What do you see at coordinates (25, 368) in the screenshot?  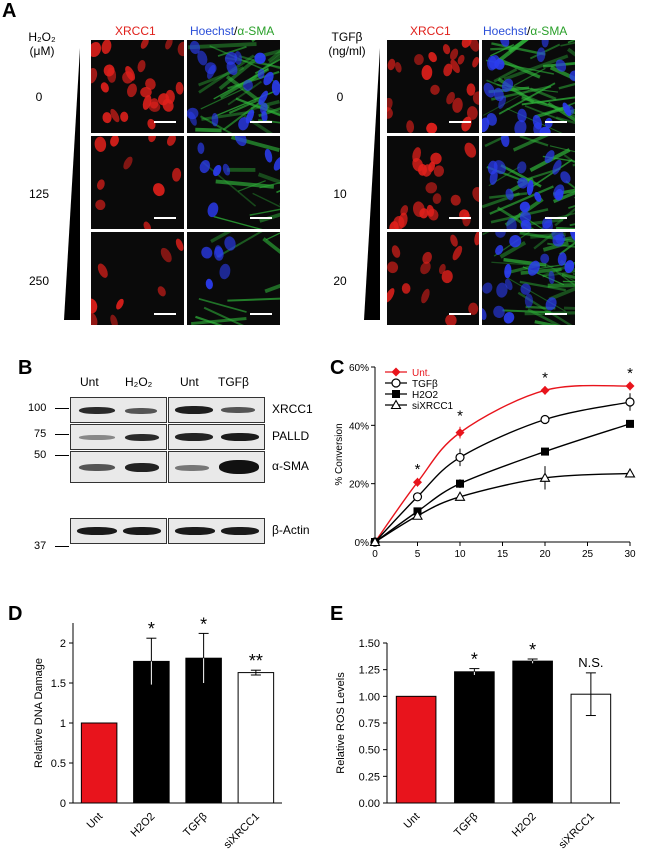 I see `panel-b-label: B` at bounding box center [25, 368].